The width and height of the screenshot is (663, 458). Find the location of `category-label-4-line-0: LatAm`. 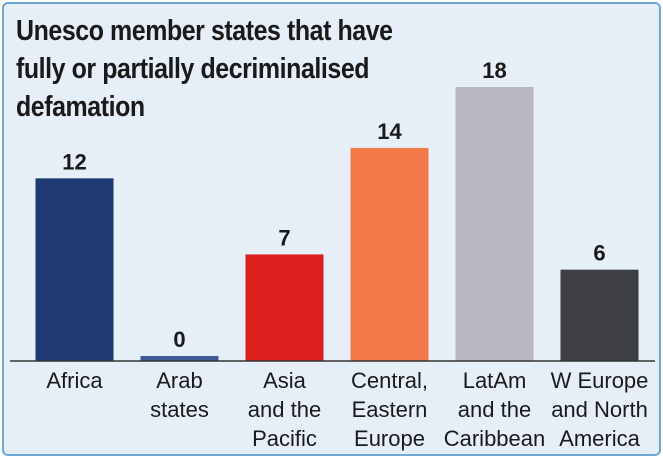

category-label-4-line-0: LatAm is located at coordinates (495, 380).